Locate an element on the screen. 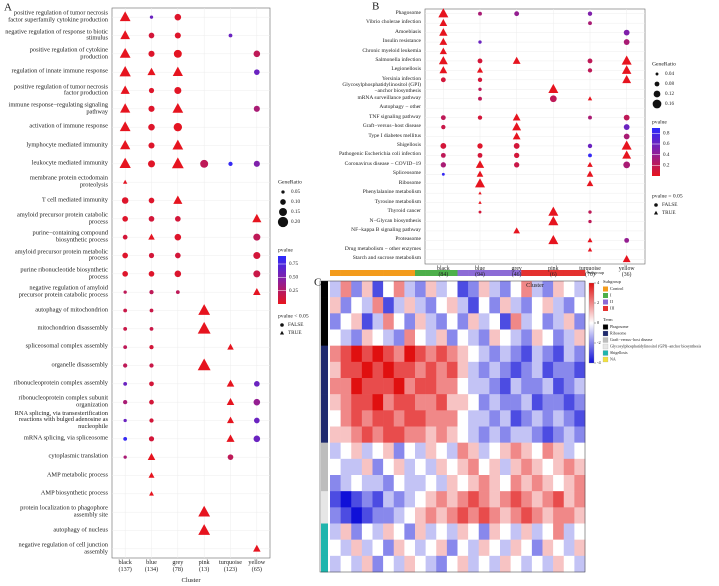  color-bar is located at coordinates (656, 152).